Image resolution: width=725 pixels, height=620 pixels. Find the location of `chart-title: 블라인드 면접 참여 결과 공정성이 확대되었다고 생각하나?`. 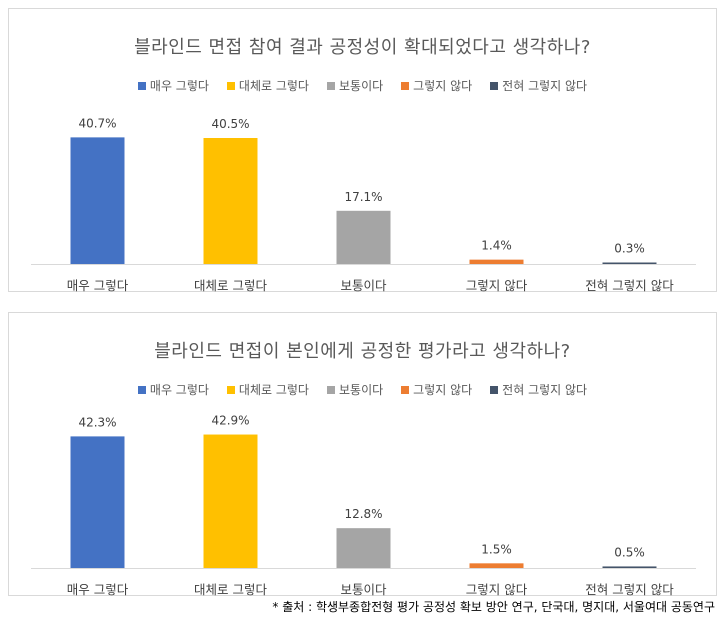

chart-title: 블라인드 면접 참여 결과 공정성이 확대되었다고 생각하나? is located at coordinates (362, 47).